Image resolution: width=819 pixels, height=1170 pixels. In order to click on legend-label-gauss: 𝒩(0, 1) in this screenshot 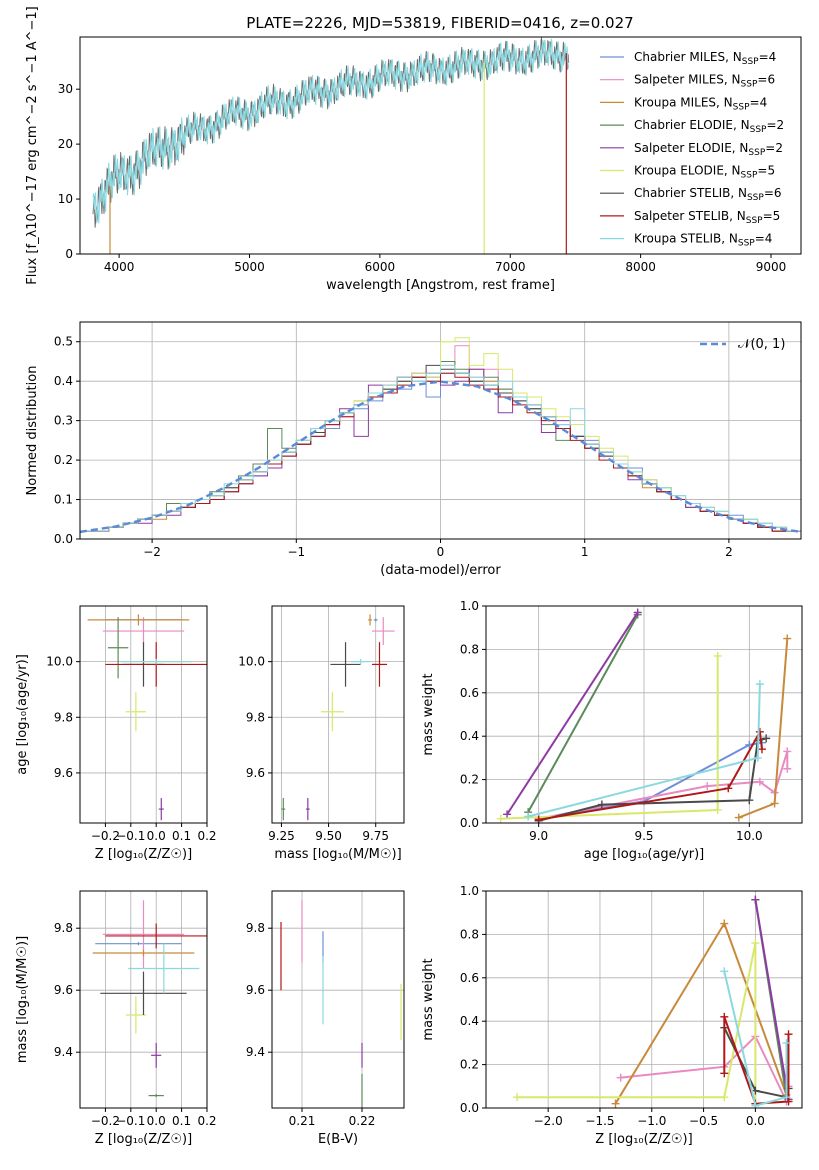, I will do `click(761, 344)`.